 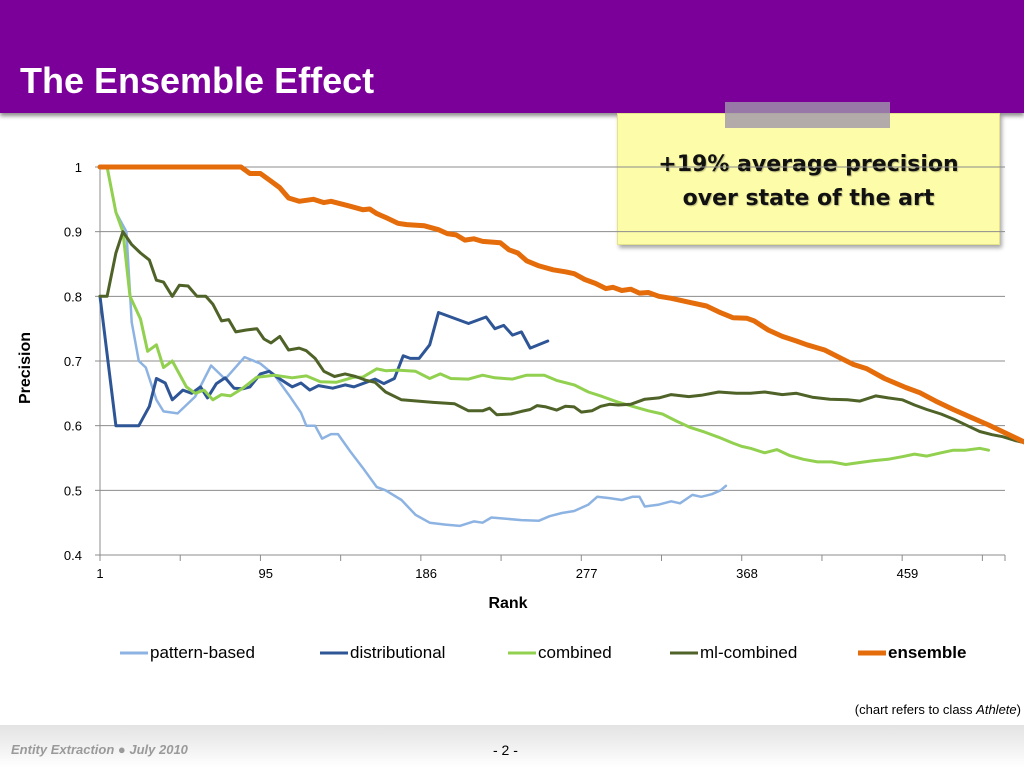 What do you see at coordinates (575, 652) in the screenshot?
I see `legend-label-combined: combined` at bounding box center [575, 652].